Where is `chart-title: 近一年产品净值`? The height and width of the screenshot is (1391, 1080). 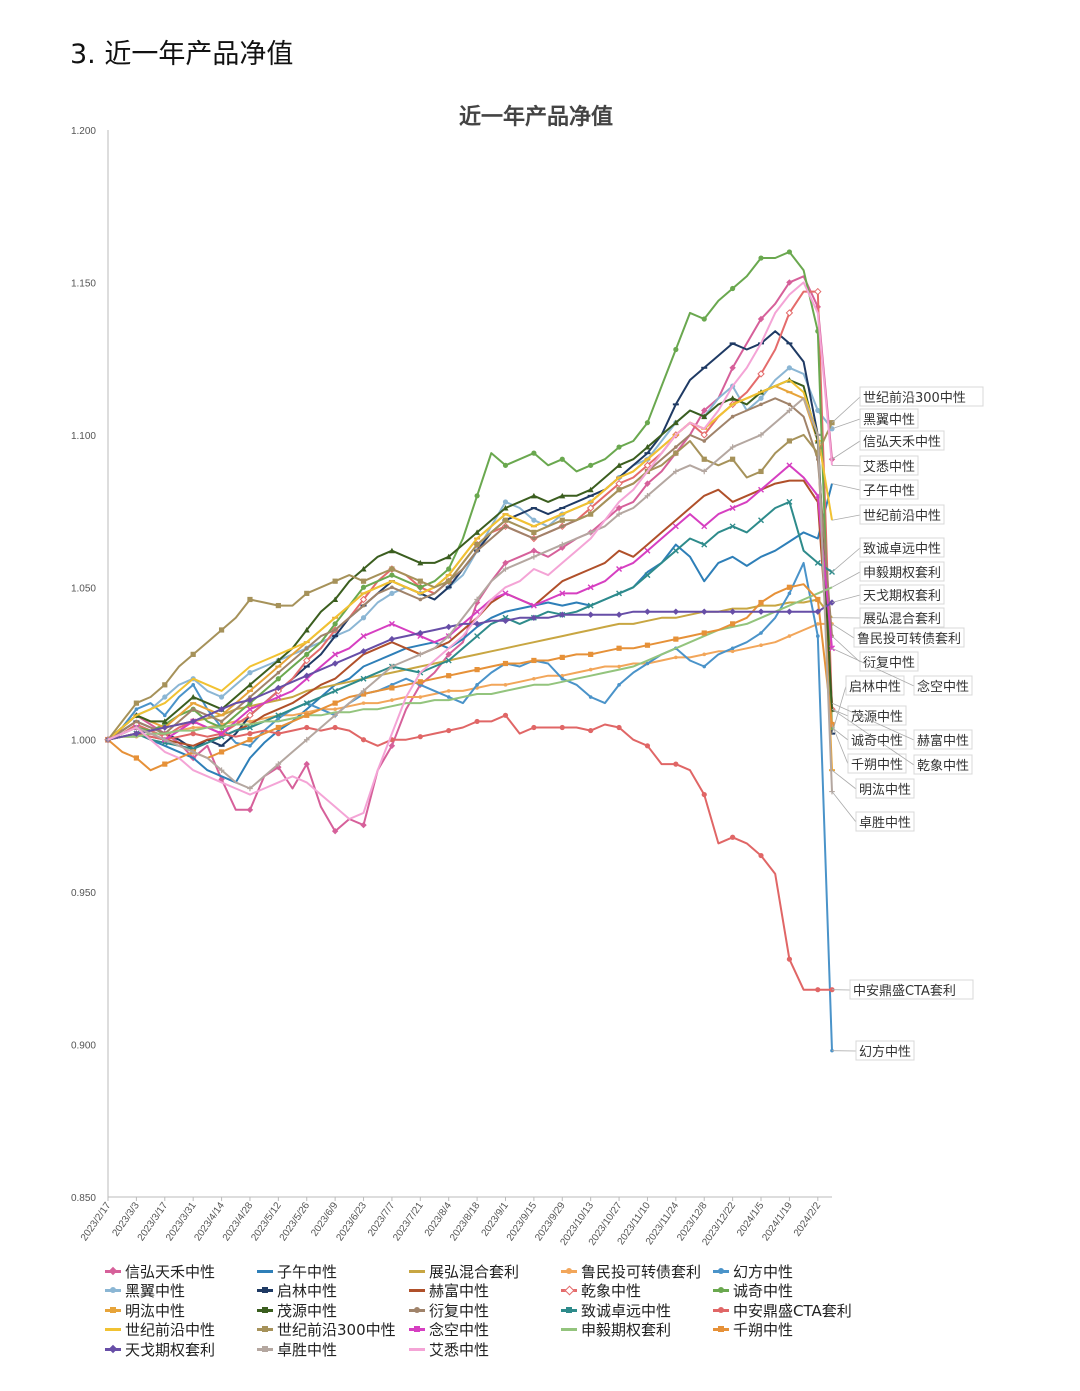 chart-title: 近一年产品净值 is located at coordinates (536, 117).